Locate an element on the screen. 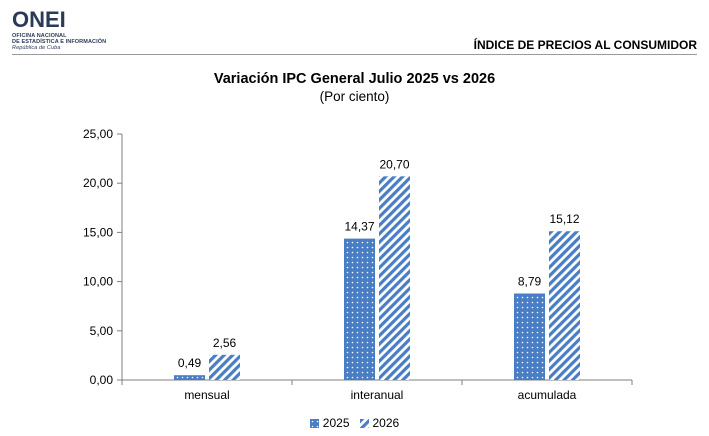 This screenshot has height=436, width=709. legend-item-2025: 2025 is located at coordinates (329, 423).